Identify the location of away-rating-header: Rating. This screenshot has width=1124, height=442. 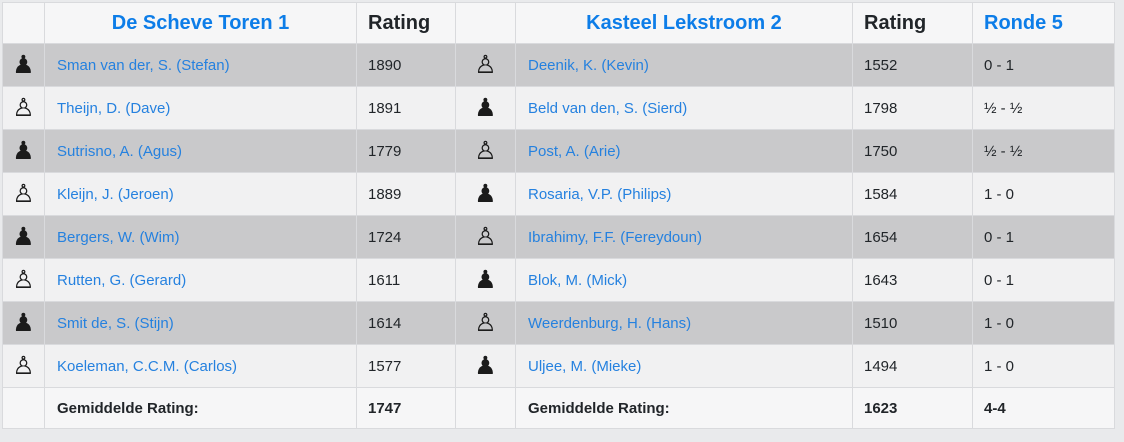
(912, 23).